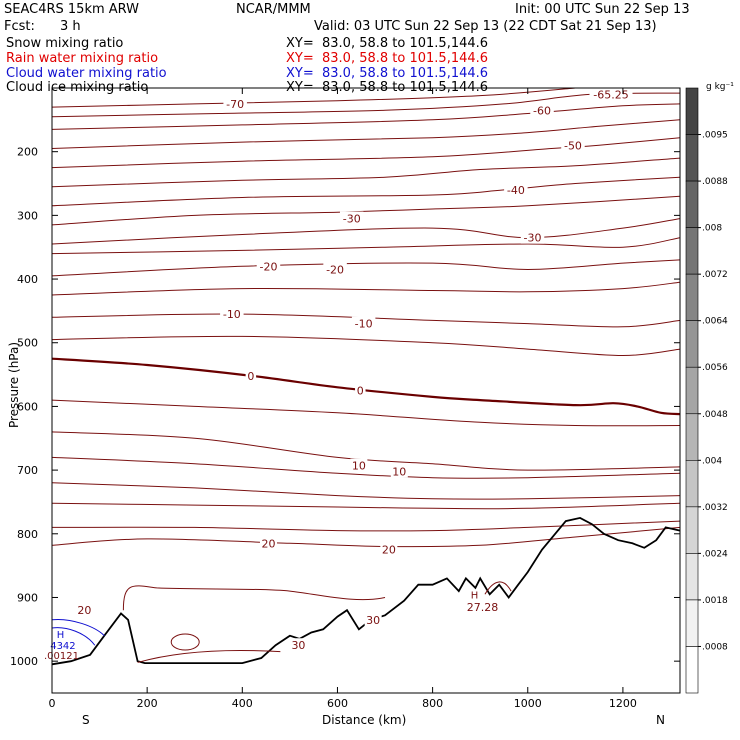  What do you see at coordinates (715, 182) in the screenshot?
I see `colorbar-label: .0088` at bounding box center [715, 182].